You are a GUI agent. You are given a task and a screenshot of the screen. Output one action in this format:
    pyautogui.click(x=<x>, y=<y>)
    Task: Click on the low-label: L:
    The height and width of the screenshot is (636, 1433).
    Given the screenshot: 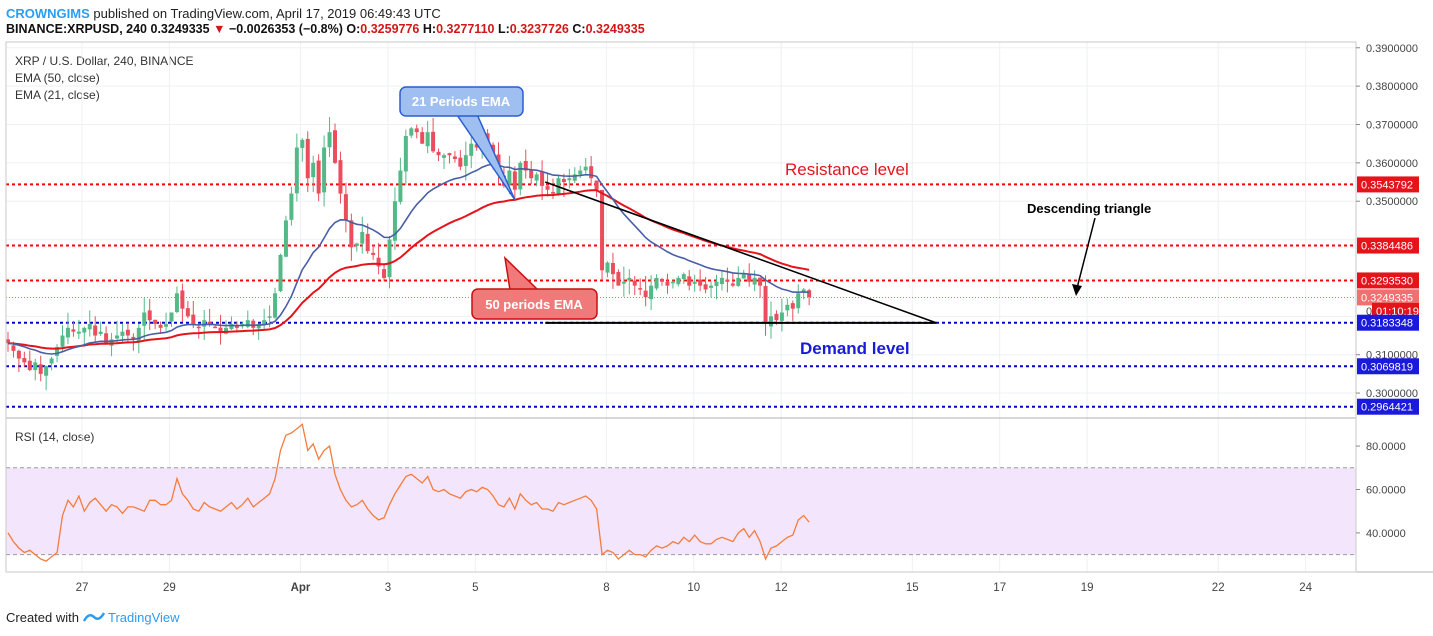 What is the action you would take?
    pyautogui.click(x=503, y=29)
    